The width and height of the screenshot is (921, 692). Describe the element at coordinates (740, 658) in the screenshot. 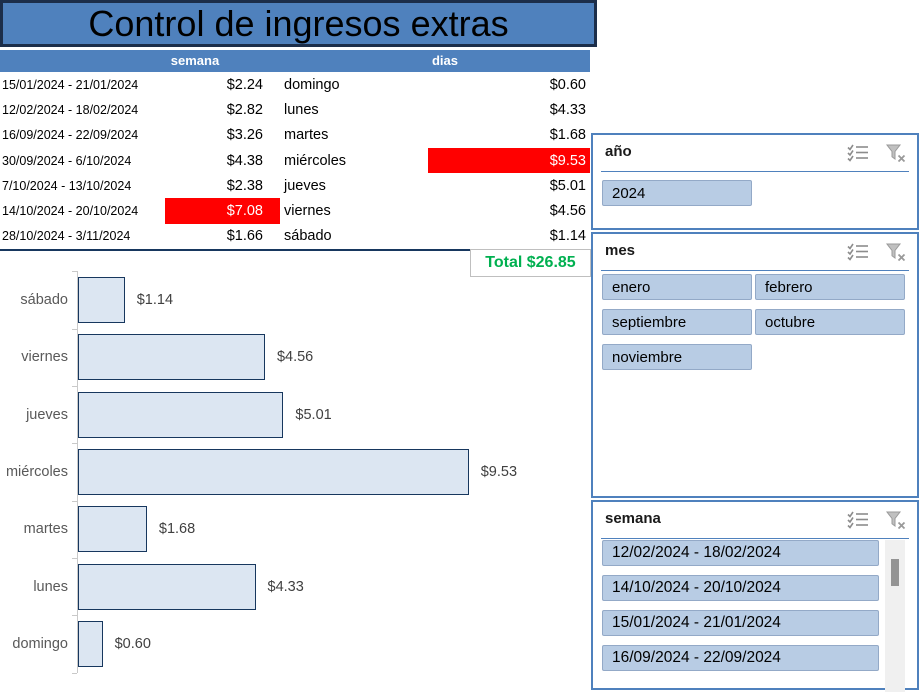

I see `slicer-item: 16/09/2024 - 22/09/2024` at that location.